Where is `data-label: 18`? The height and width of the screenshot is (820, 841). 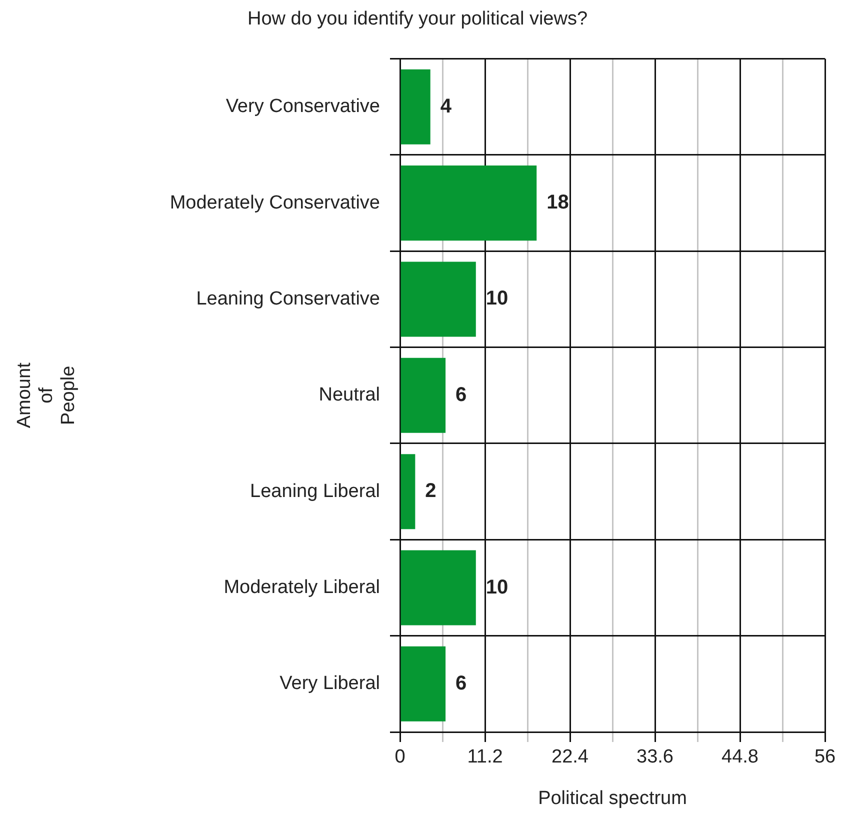 data-label: 18 is located at coordinates (557, 203).